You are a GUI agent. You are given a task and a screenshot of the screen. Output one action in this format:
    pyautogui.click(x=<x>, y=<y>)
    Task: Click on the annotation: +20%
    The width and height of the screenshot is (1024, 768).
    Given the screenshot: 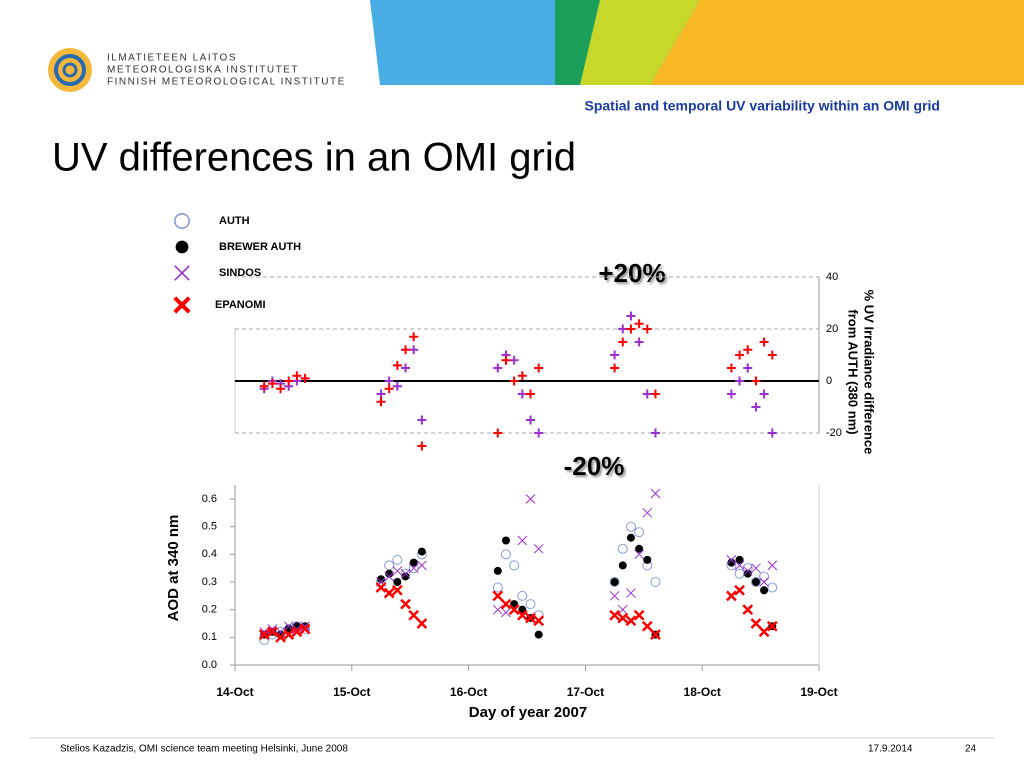 What is the action you would take?
    pyautogui.click(x=631, y=273)
    